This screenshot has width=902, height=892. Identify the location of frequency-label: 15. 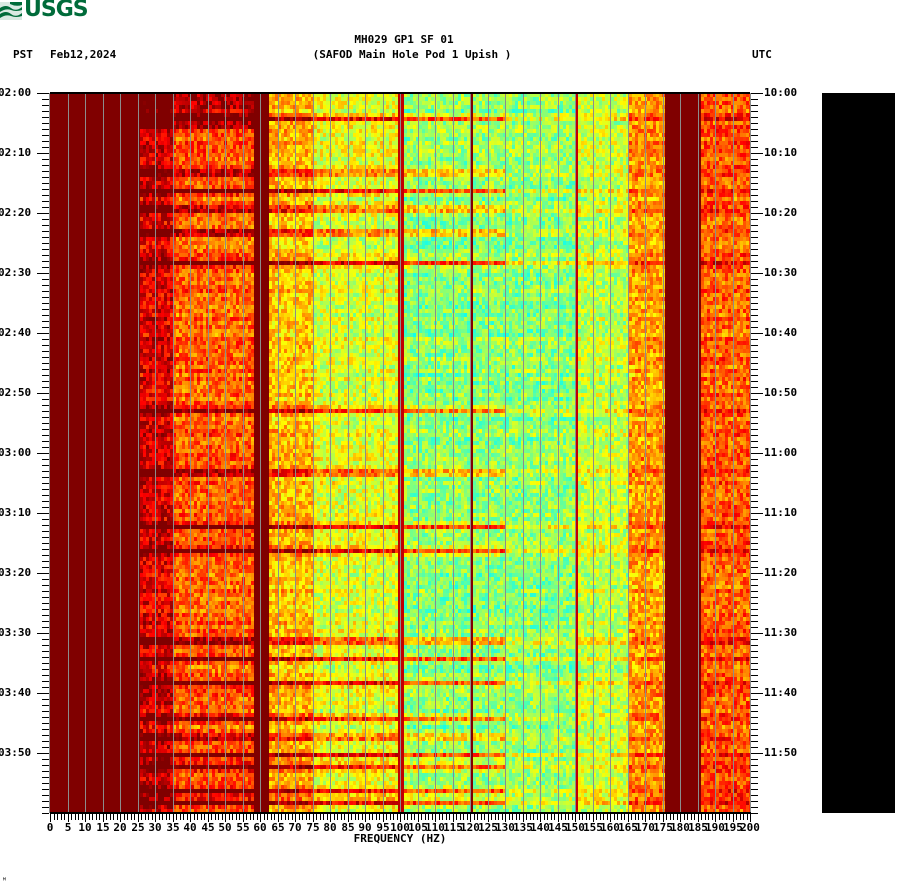
(103, 827).